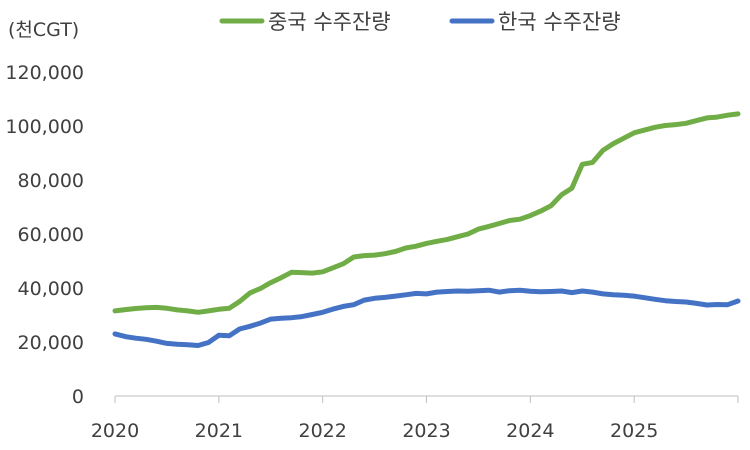  Describe the element at coordinates (44, 73) in the screenshot. I see `y-tick-label: 120,000` at that location.